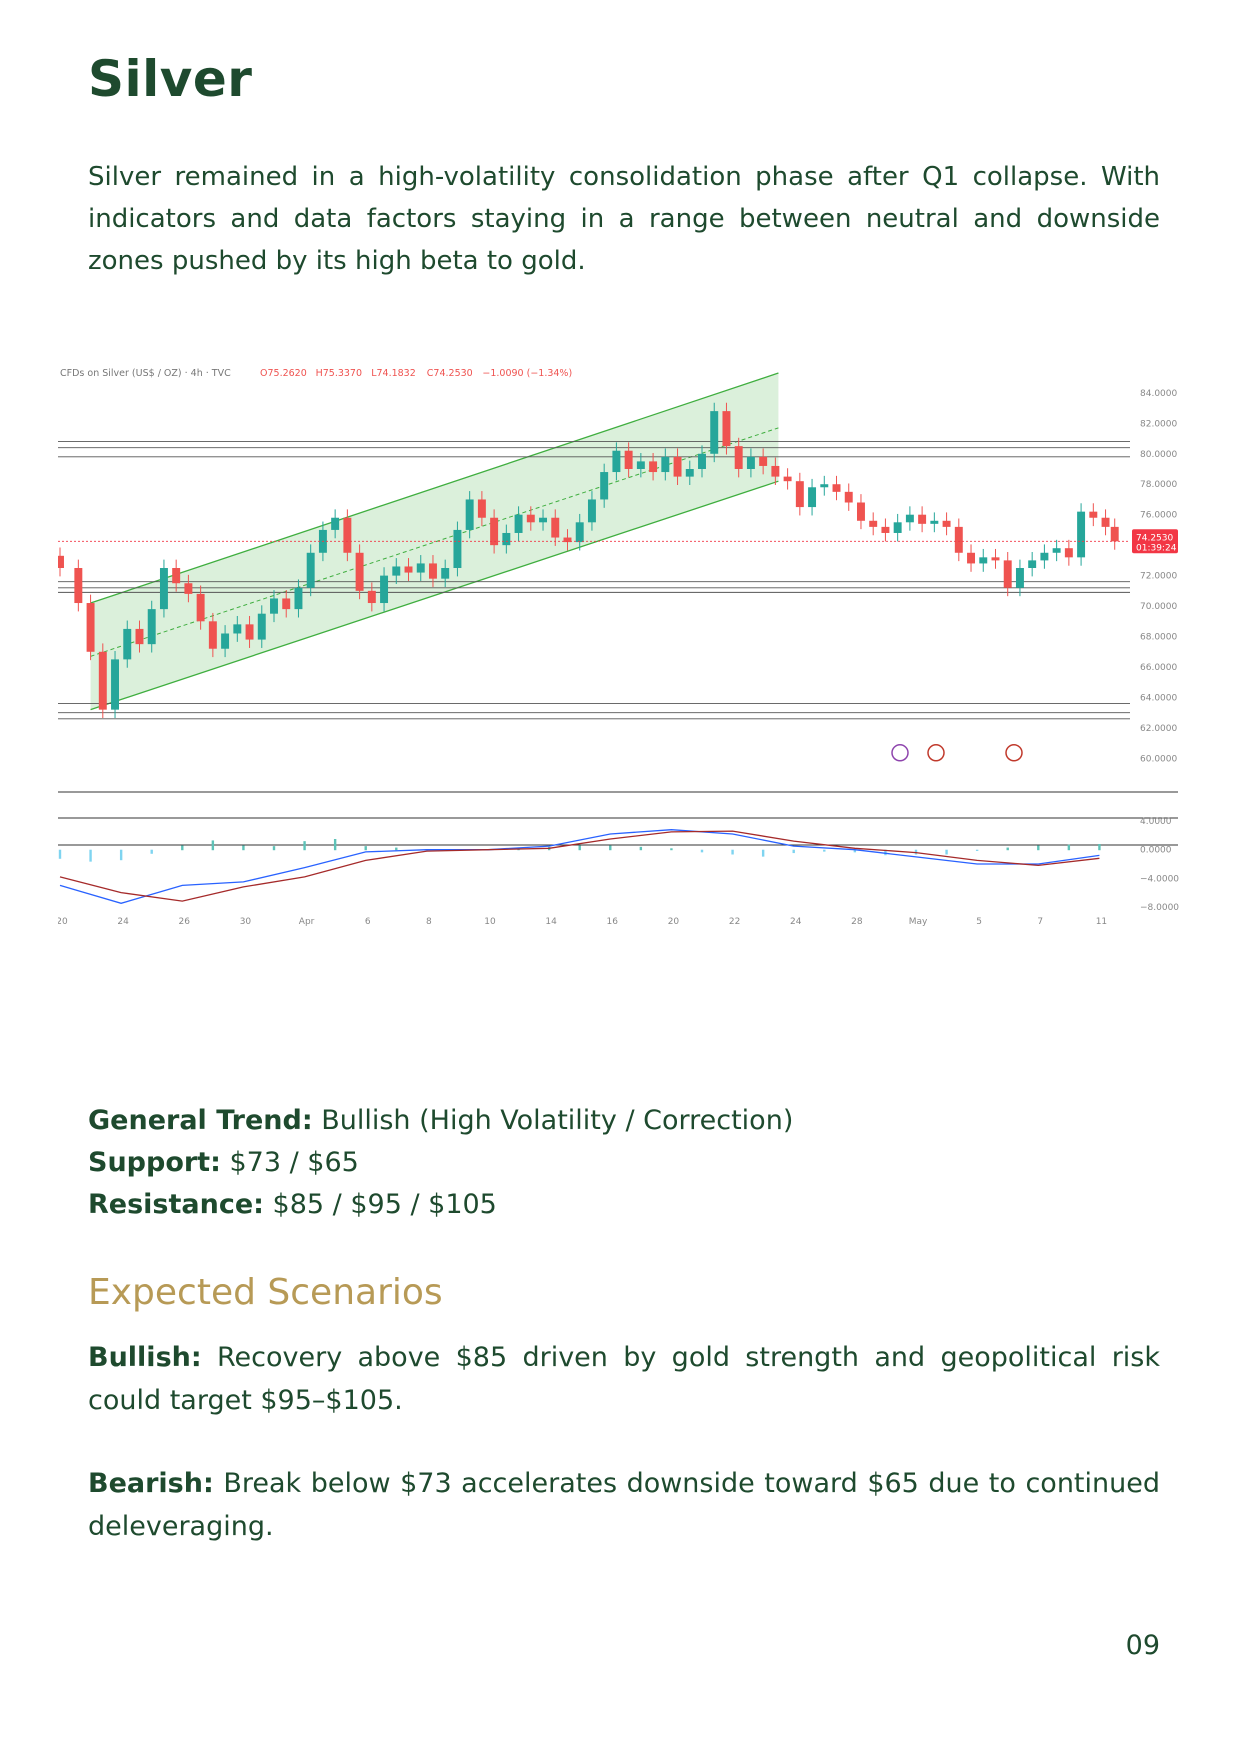  What do you see at coordinates (450, 373) in the screenshot?
I see `chart-header-value: C74.2530` at bounding box center [450, 373].